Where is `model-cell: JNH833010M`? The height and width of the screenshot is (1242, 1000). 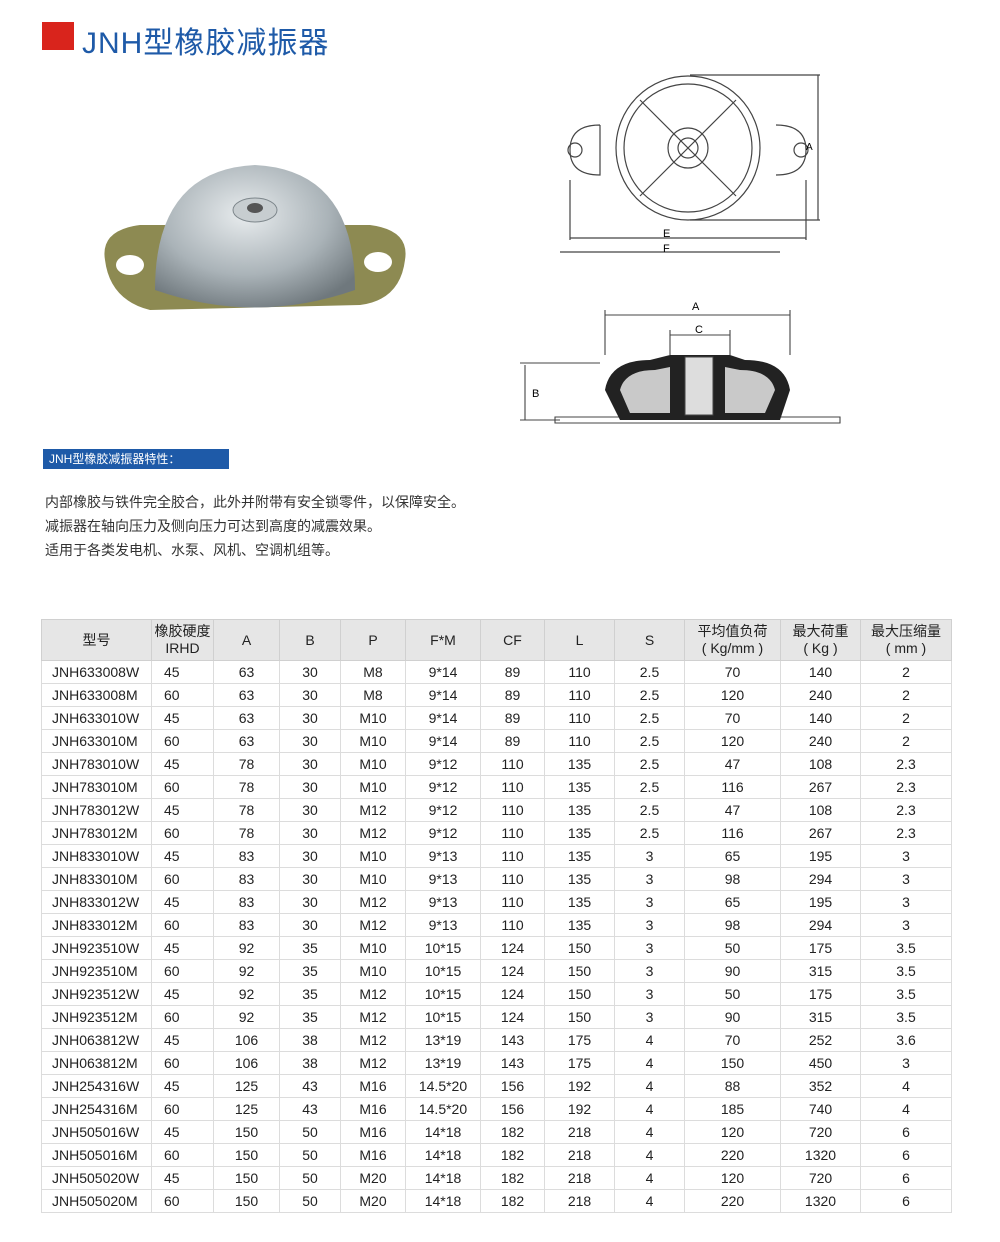 model-cell: JNH833010M is located at coordinates (96, 879).